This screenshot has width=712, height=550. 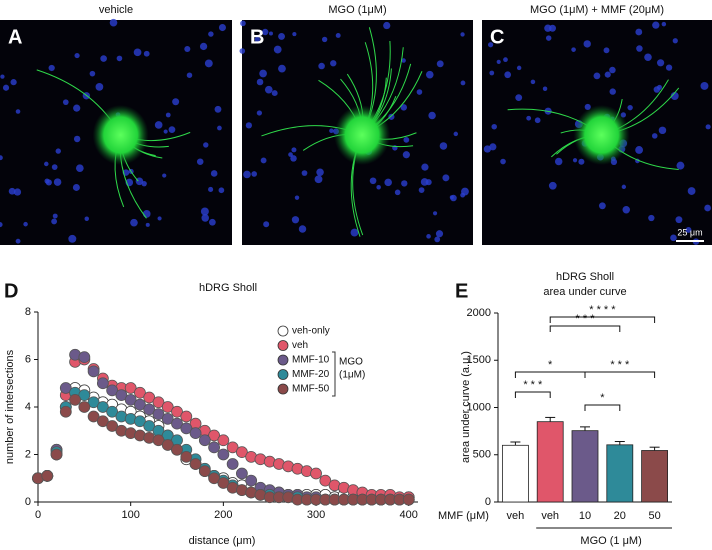 What do you see at coordinates (516, 516) in the screenshot?
I see `x-tick-label: veh` at bounding box center [516, 516].